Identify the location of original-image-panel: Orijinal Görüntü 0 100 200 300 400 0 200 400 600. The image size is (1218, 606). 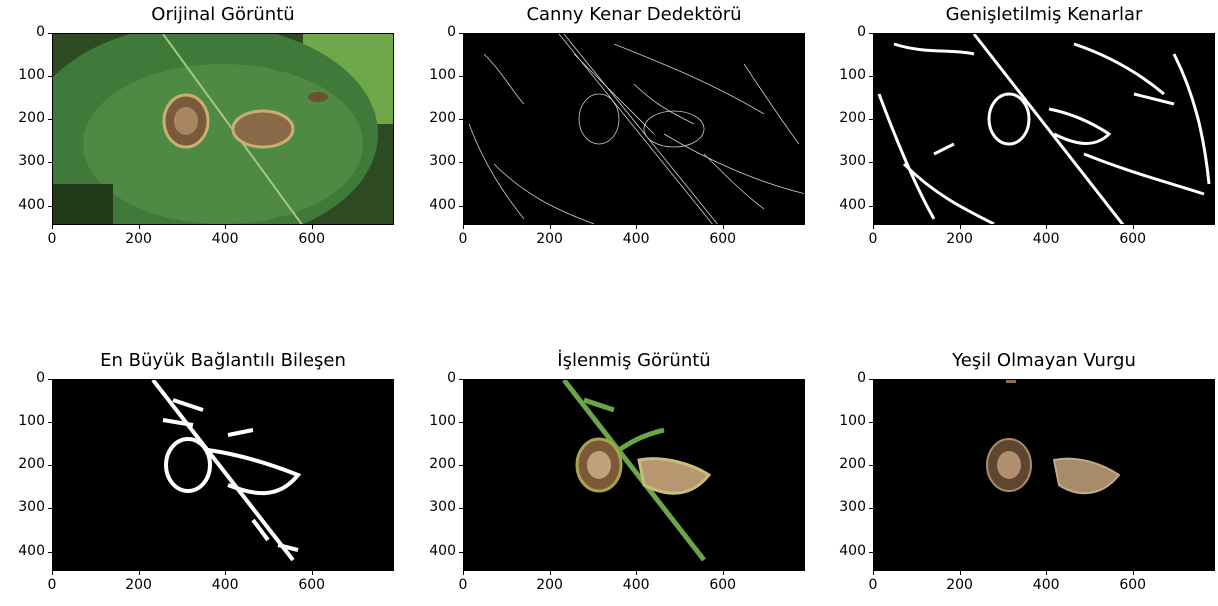
(206, 125).